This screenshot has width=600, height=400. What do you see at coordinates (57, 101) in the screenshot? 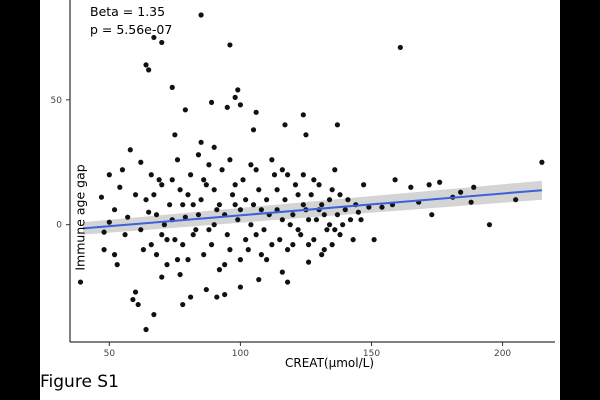
I see `y-tick-label: 50` at bounding box center [57, 101].